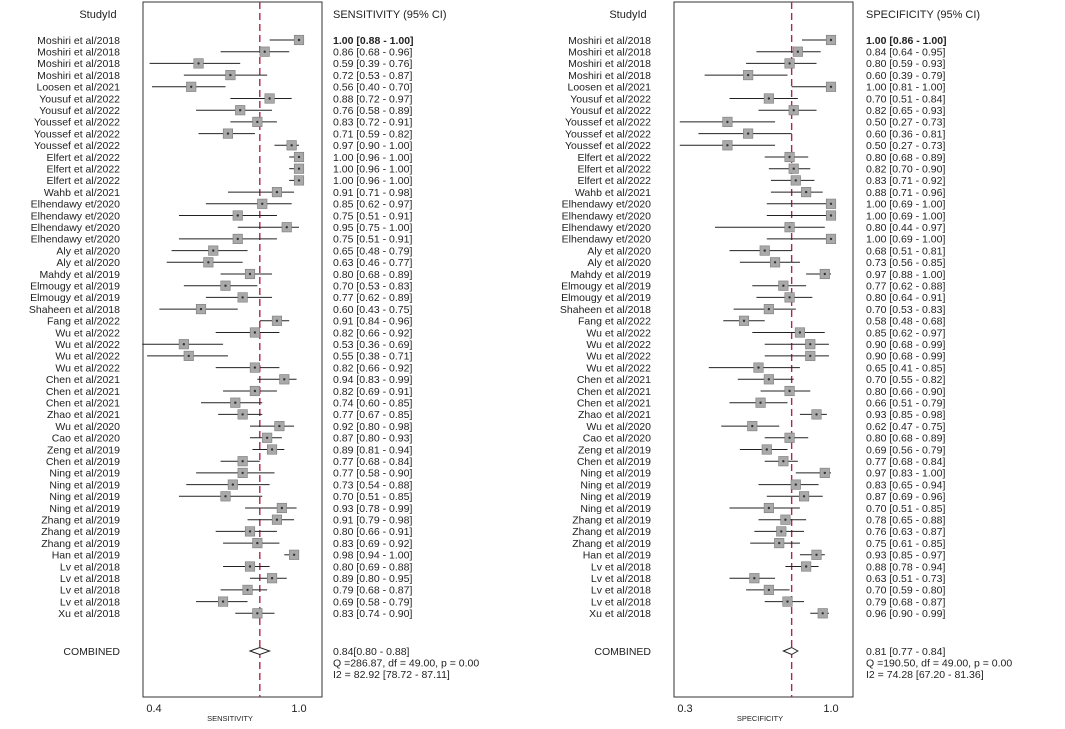  What do you see at coordinates (83, 415) in the screenshot?
I see `sens-study-name: Zhao et al/2021` at bounding box center [83, 415].